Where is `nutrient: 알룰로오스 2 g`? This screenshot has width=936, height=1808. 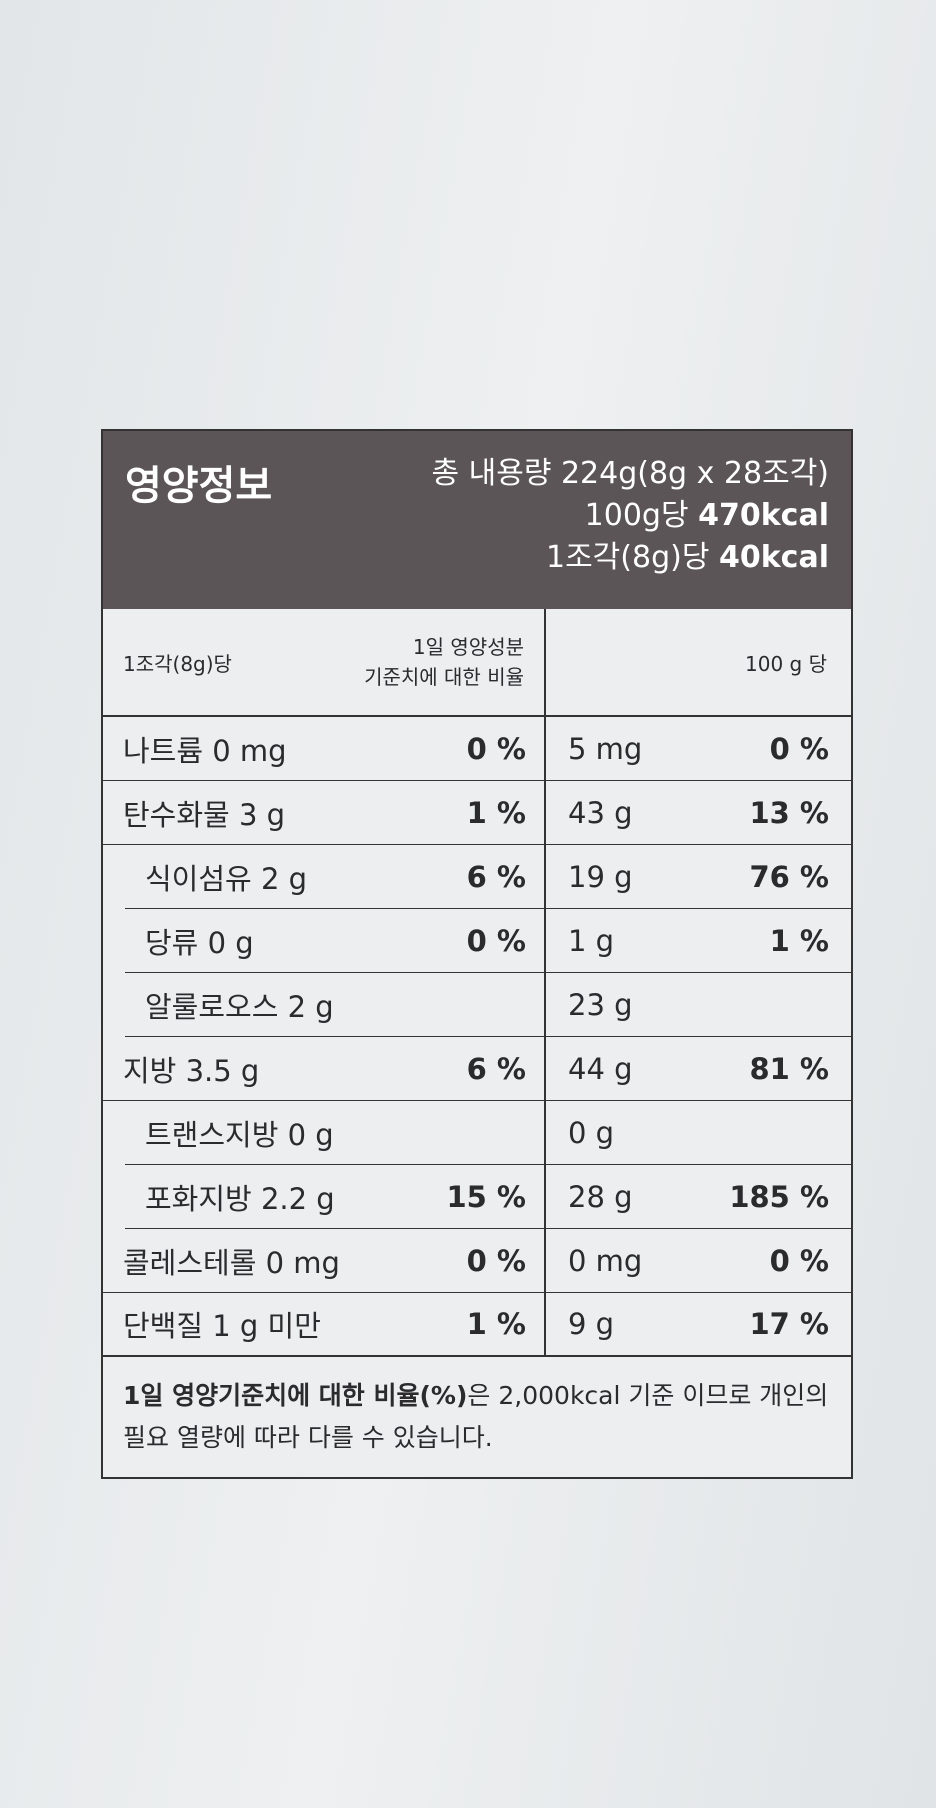
nutrient: 알룰로오스 2 g is located at coordinates (239, 1005).